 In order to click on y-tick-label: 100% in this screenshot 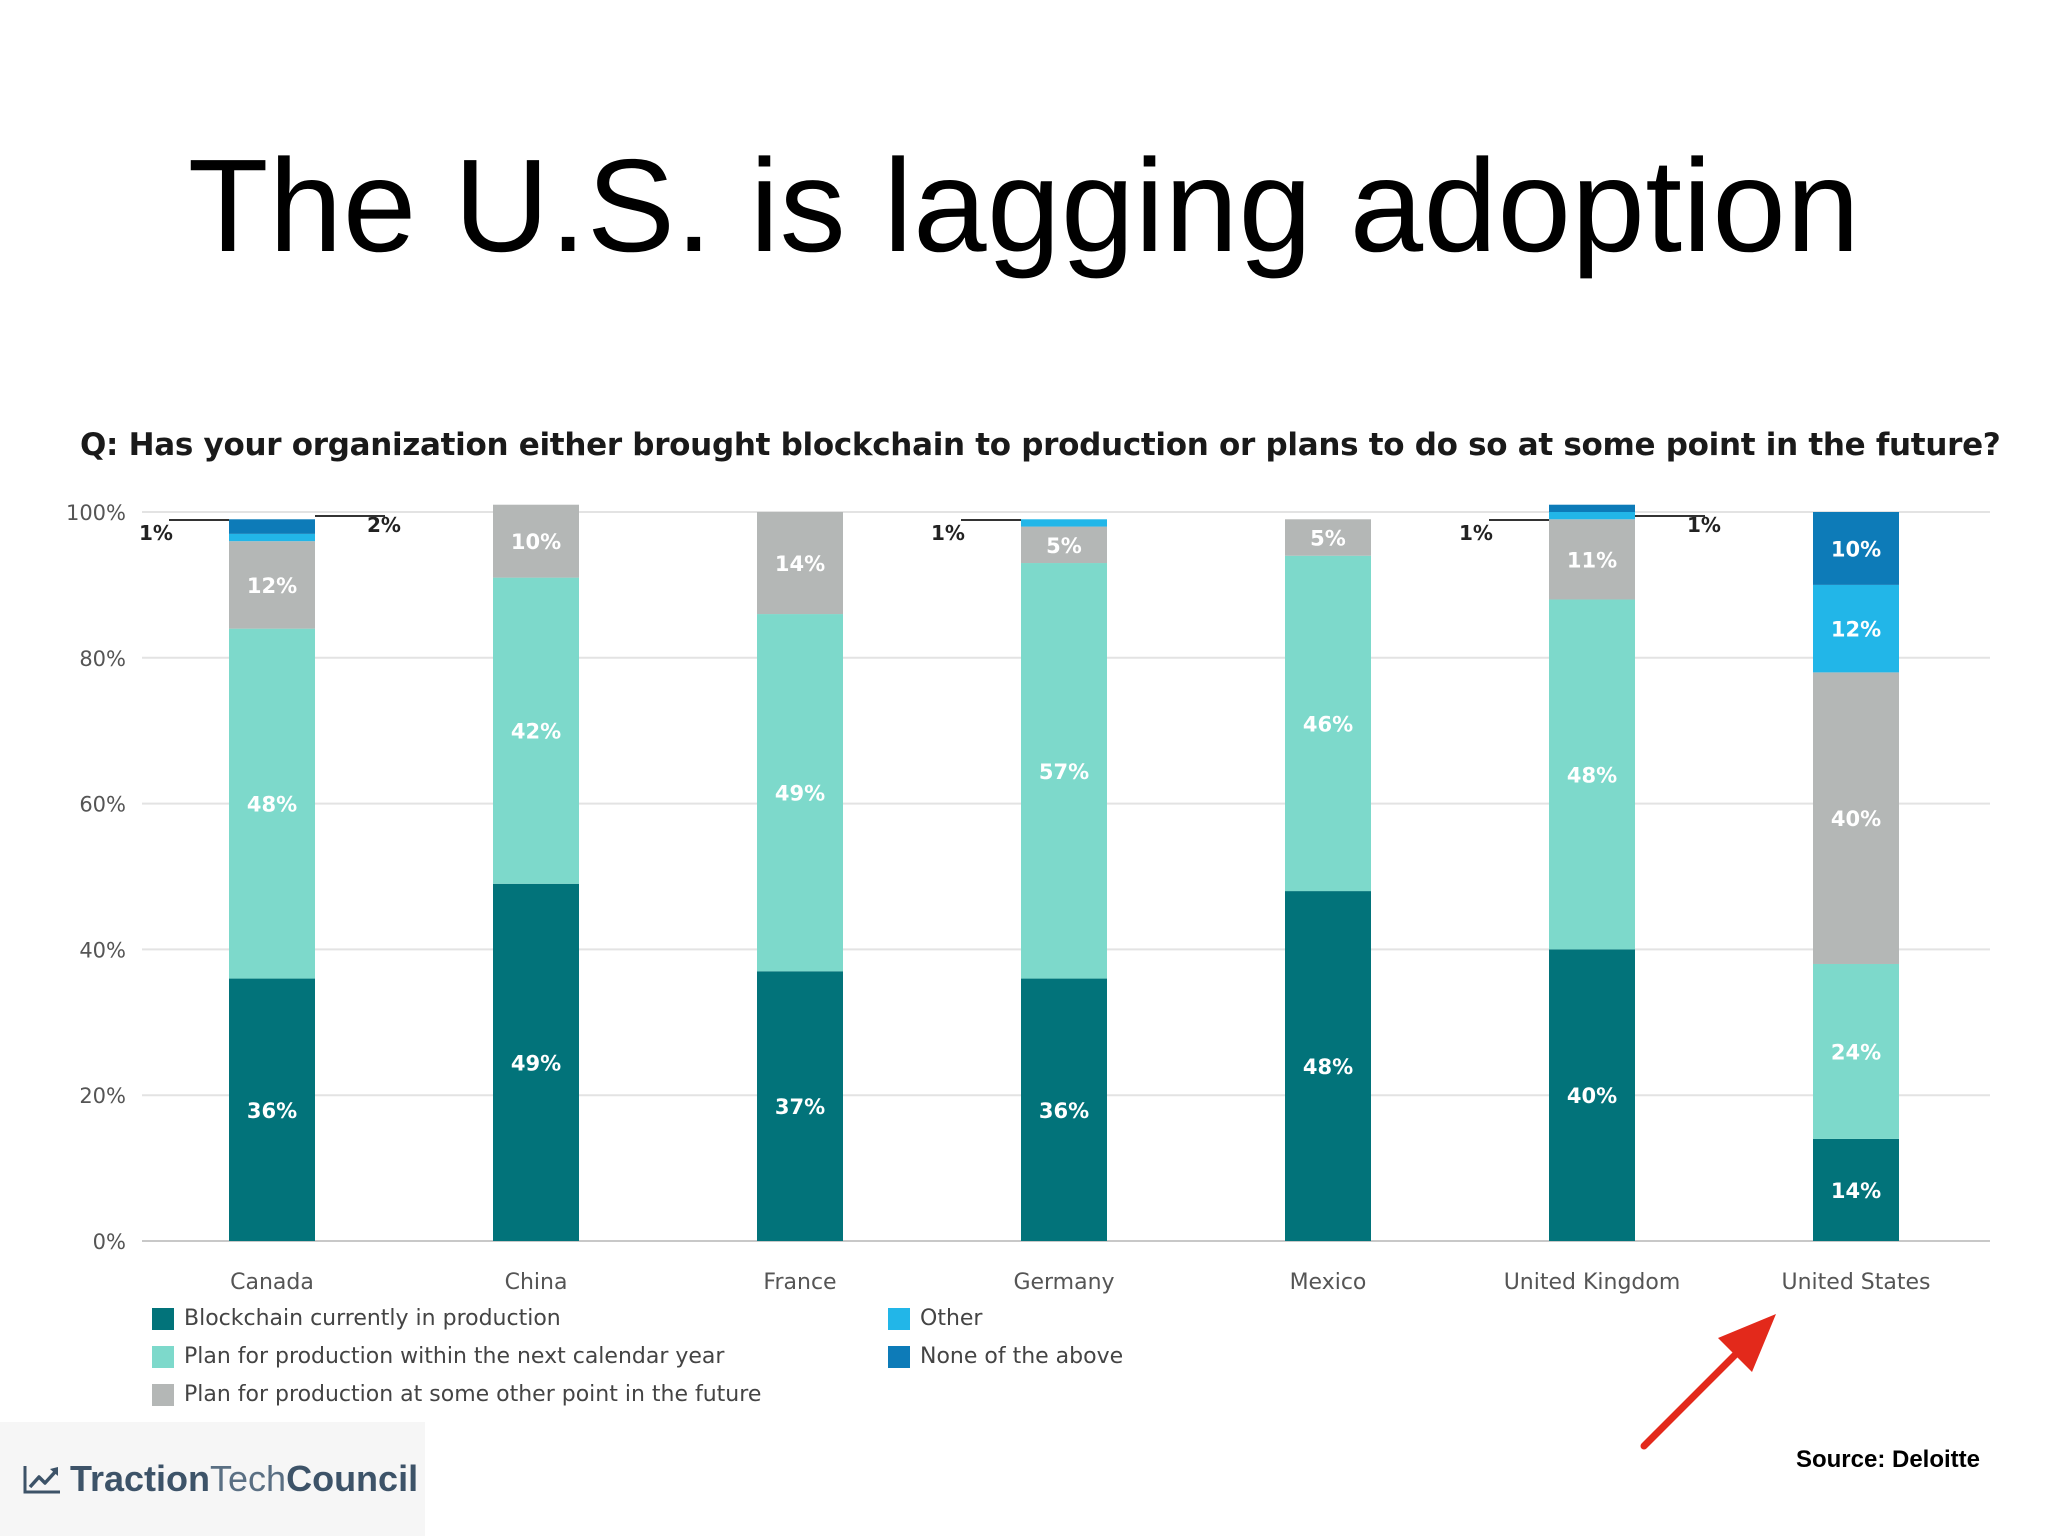, I will do `click(96, 513)`.